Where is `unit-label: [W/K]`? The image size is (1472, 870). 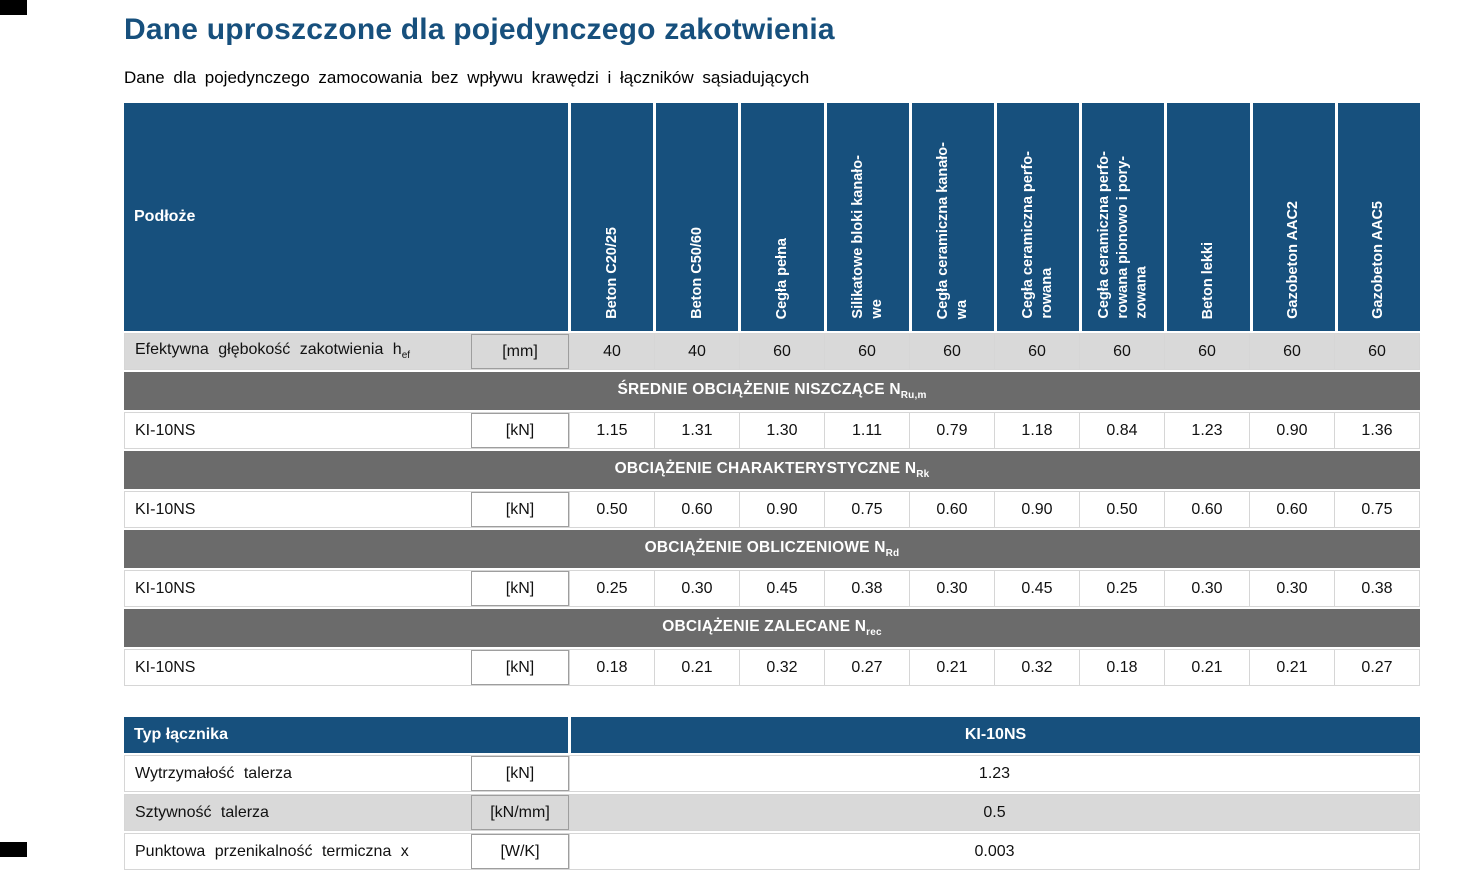 unit-label: [W/K] is located at coordinates (520, 851).